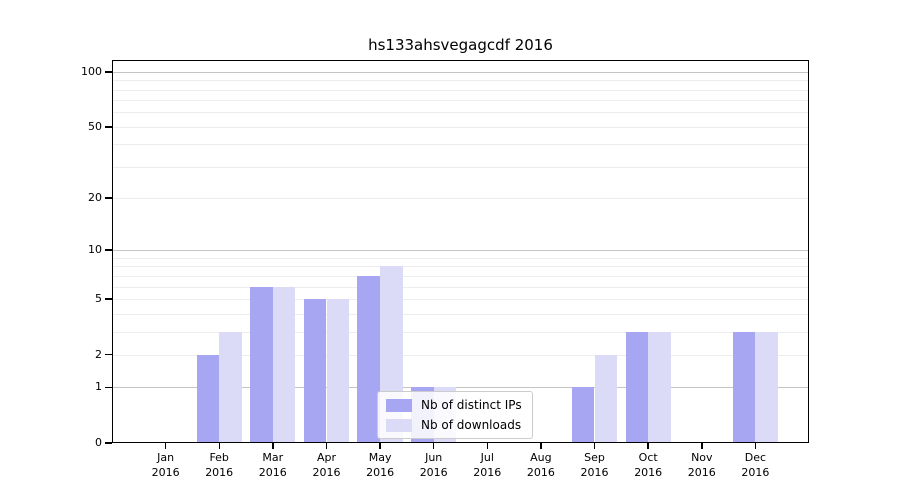  What do you see at coordinates (165, 465) in the screenshot?
I see `x-tick-label: Jan 2016` at bounding box center [165, 465].